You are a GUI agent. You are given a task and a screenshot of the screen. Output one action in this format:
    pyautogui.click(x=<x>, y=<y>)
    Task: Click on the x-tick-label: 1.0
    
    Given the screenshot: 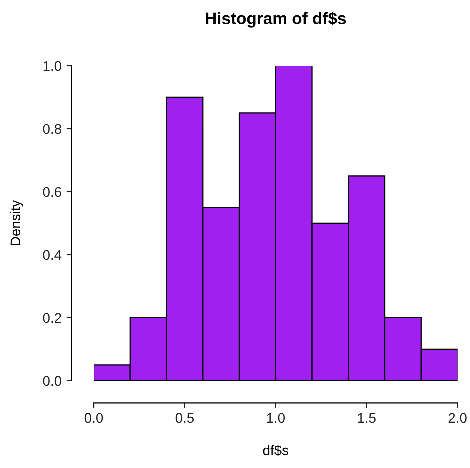 What is the action you would take?
    pyautogui.click(x=276, y=418)
    